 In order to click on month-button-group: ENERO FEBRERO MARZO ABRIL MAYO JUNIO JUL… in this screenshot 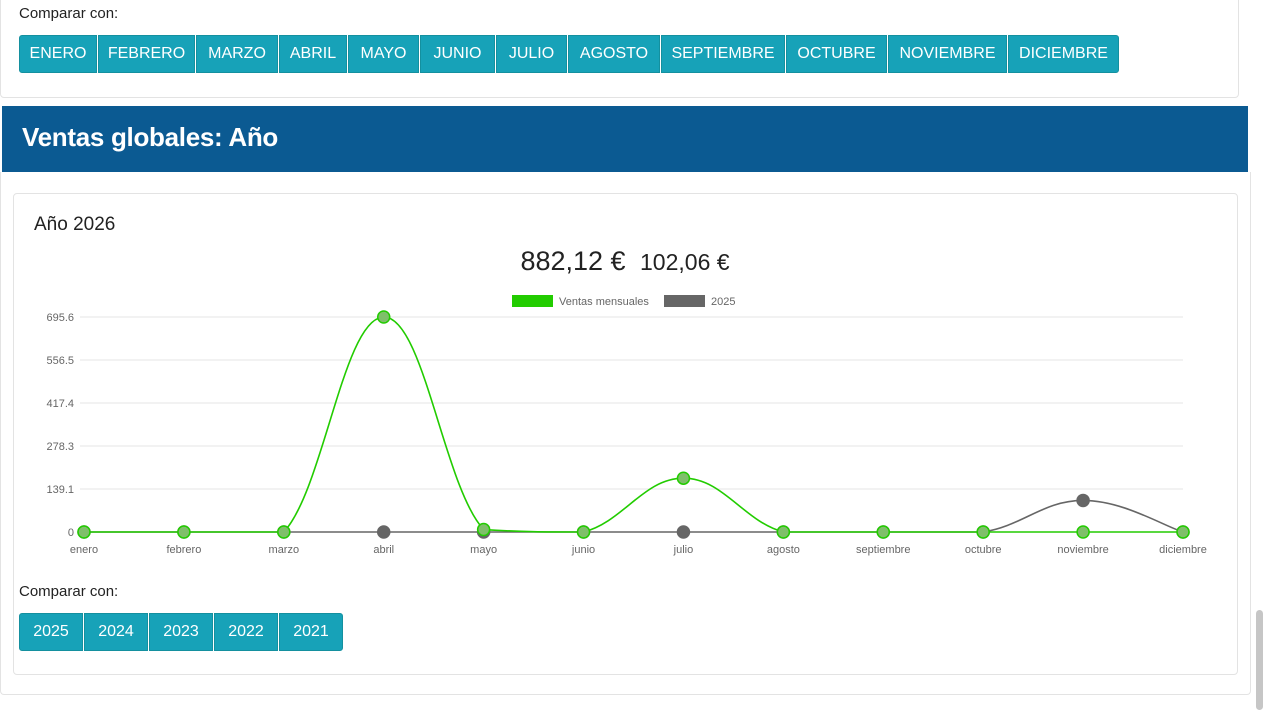, I will do `click(569, 54)`.